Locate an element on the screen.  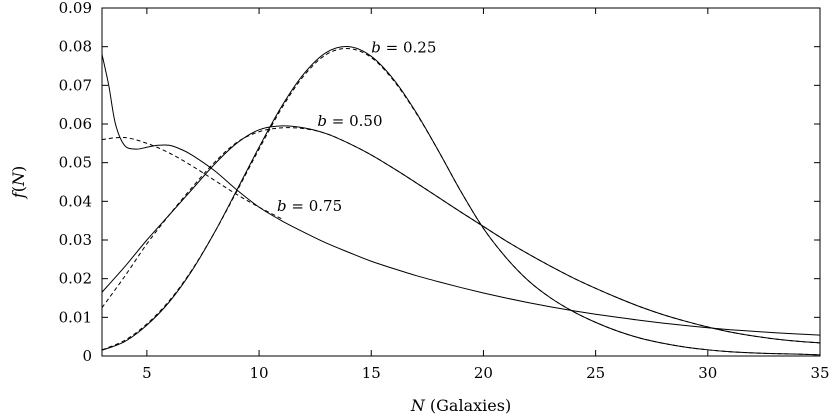
annotations: b = 0.25 b = 0.50 b = 0.75 is located at coordinates (356, 126).